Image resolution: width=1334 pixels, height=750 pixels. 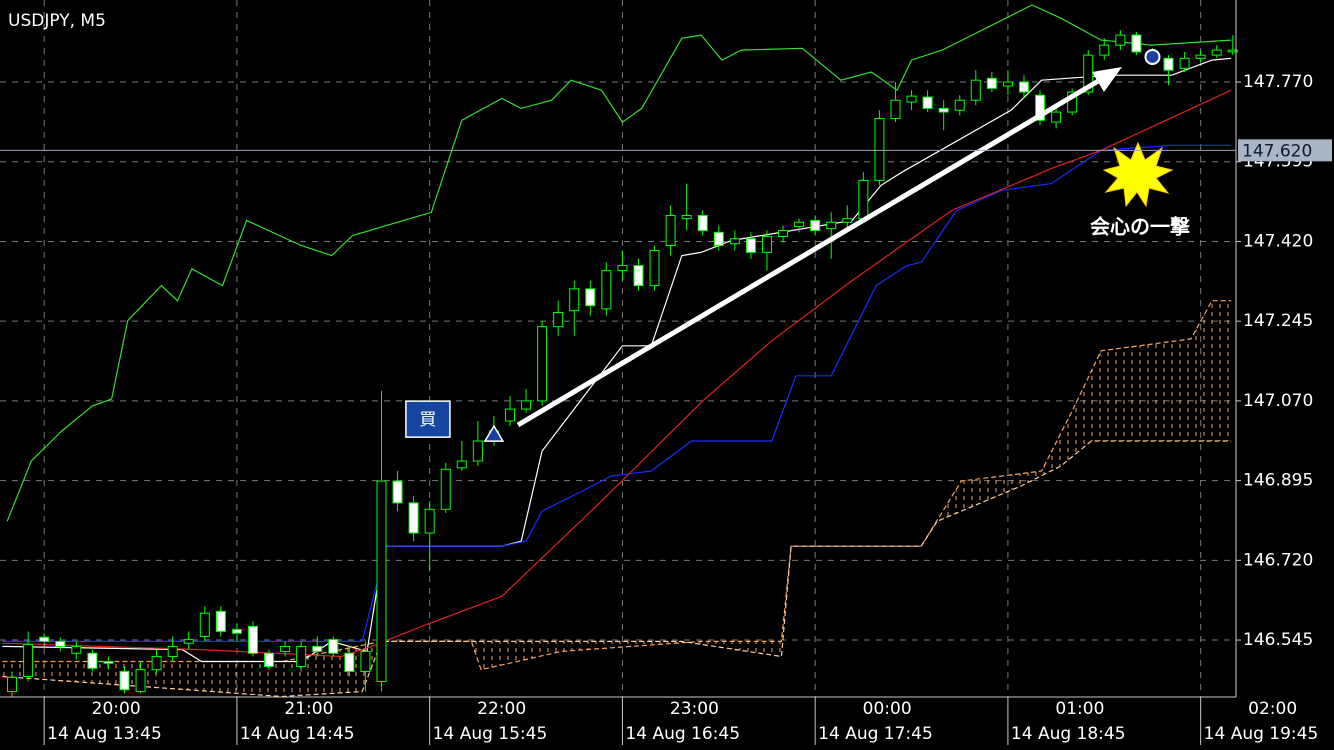 What do you see at coordinates (1278, 321) in the screenshot?
I see `y-tick-label: 147.245` at bounding box center [1278, 321].